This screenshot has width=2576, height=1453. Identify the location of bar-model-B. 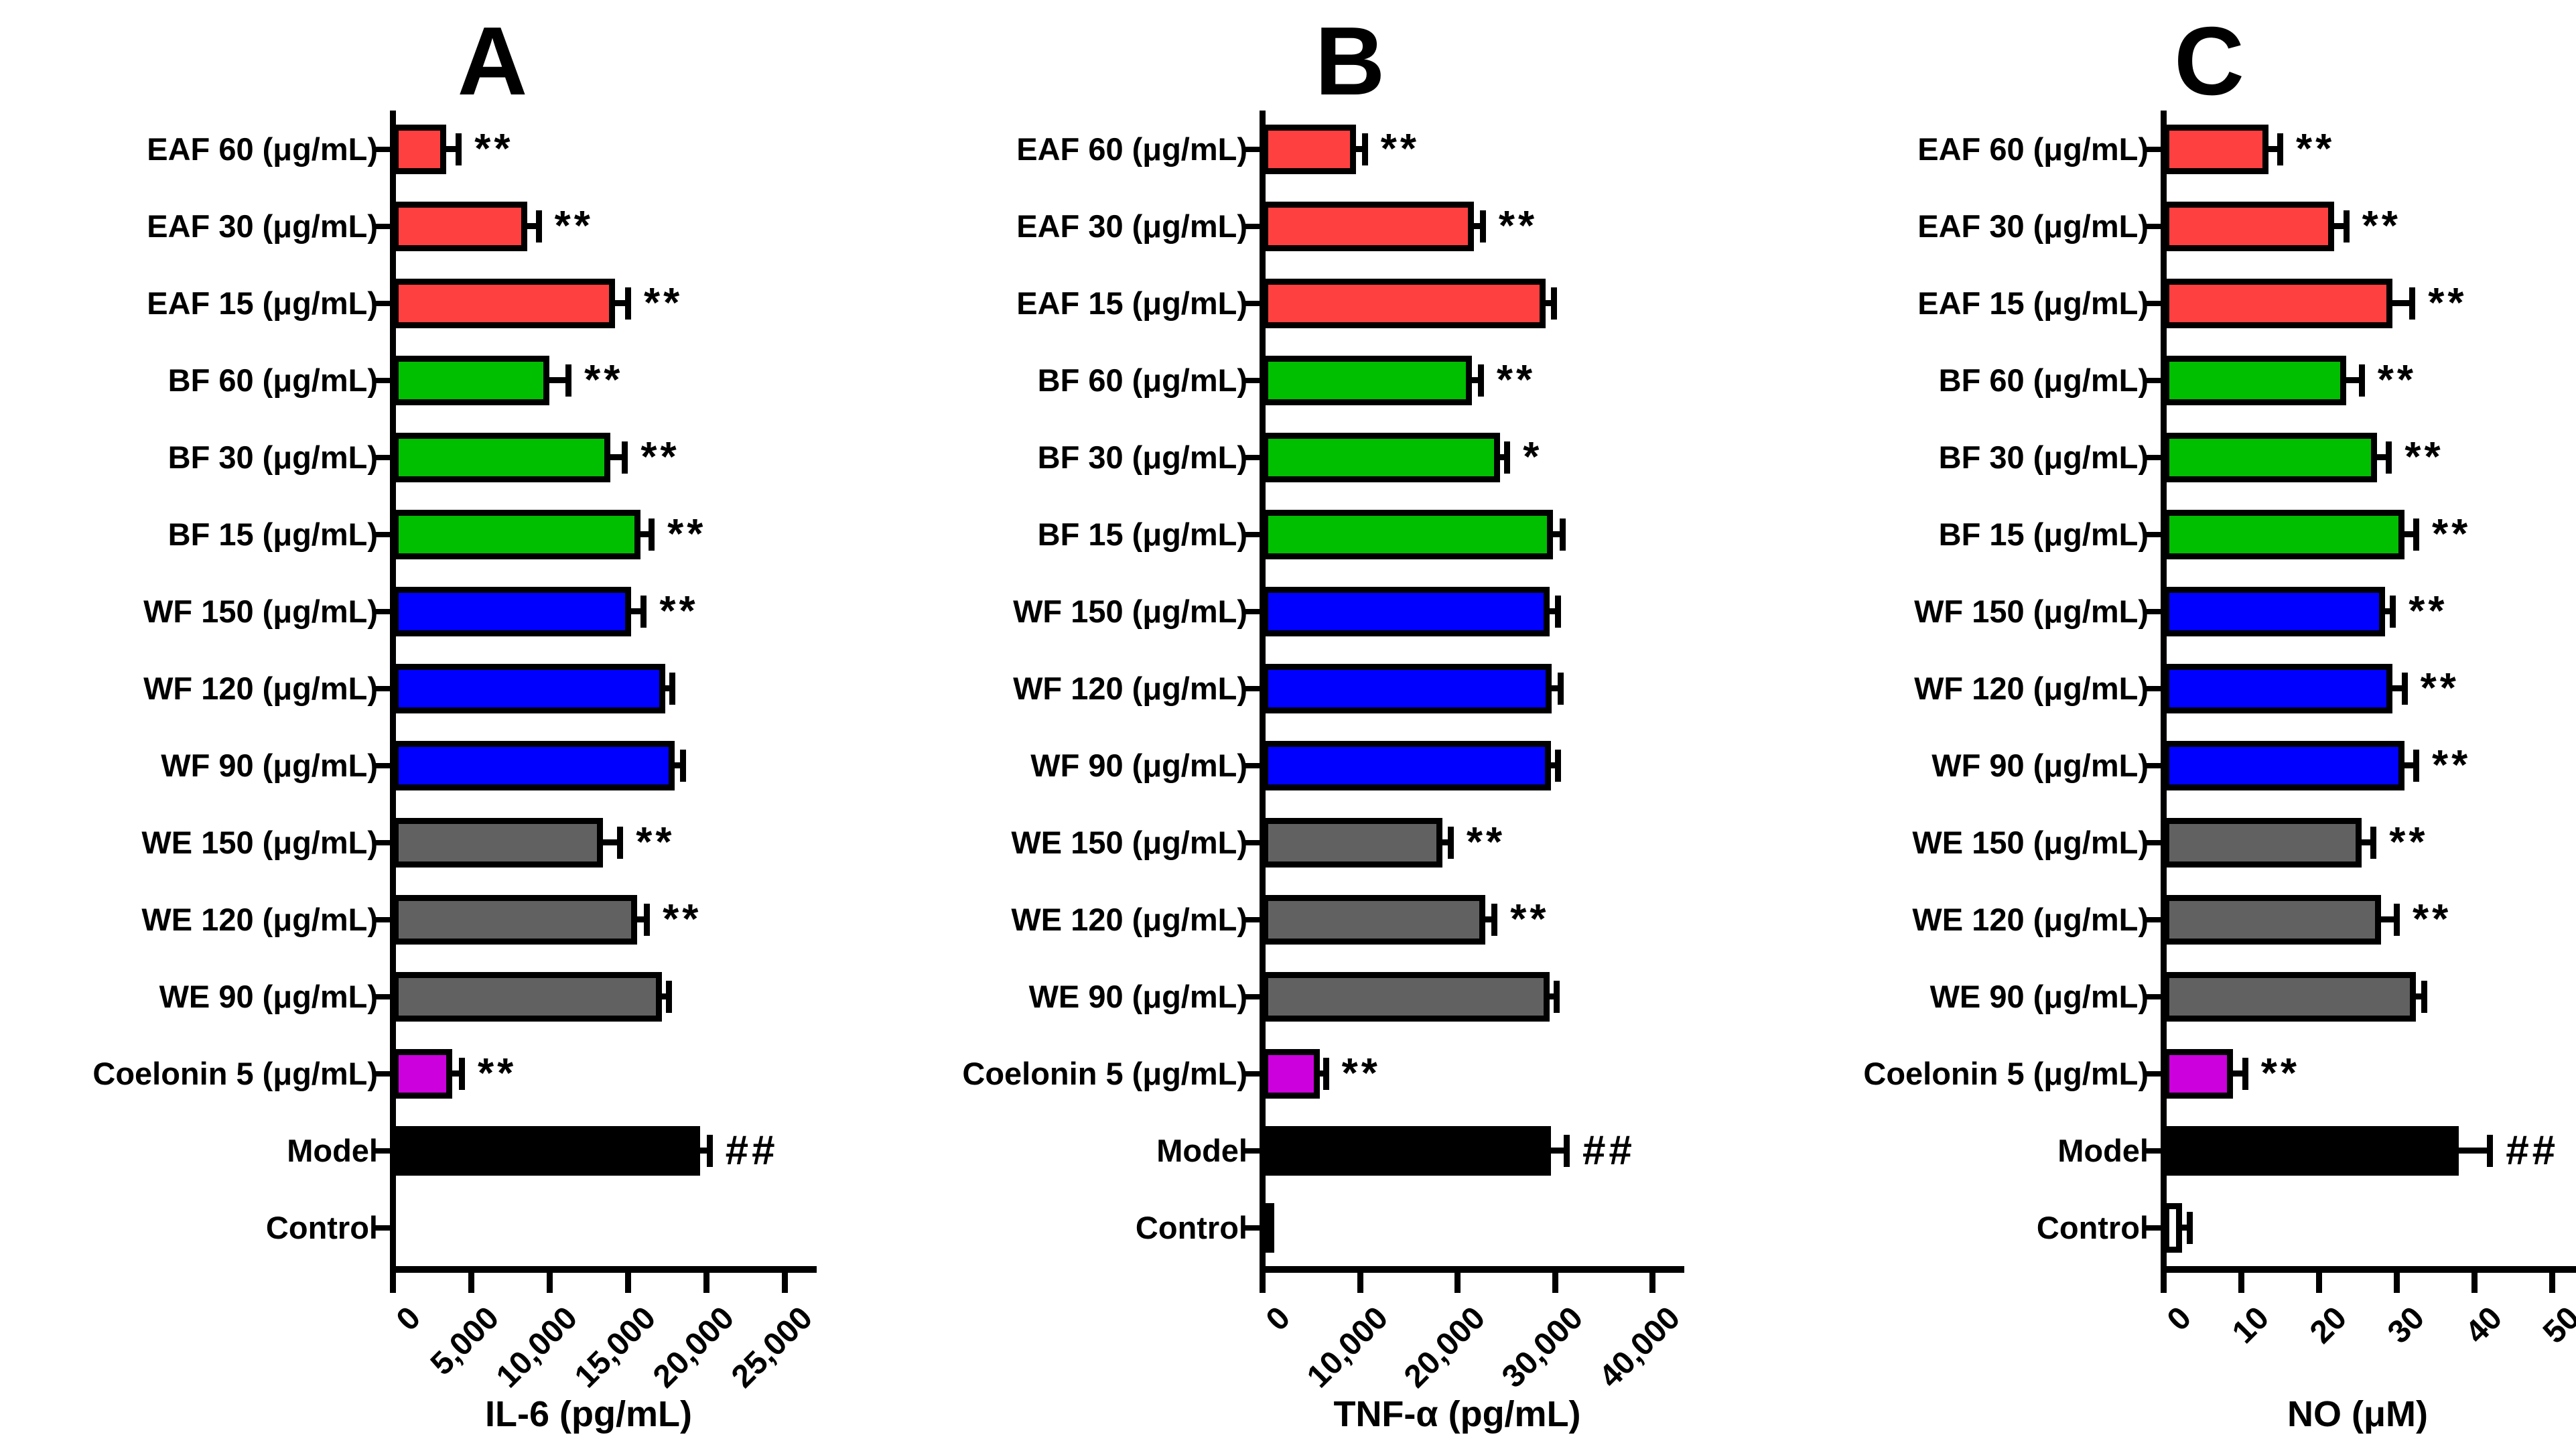
(1406, 1150).